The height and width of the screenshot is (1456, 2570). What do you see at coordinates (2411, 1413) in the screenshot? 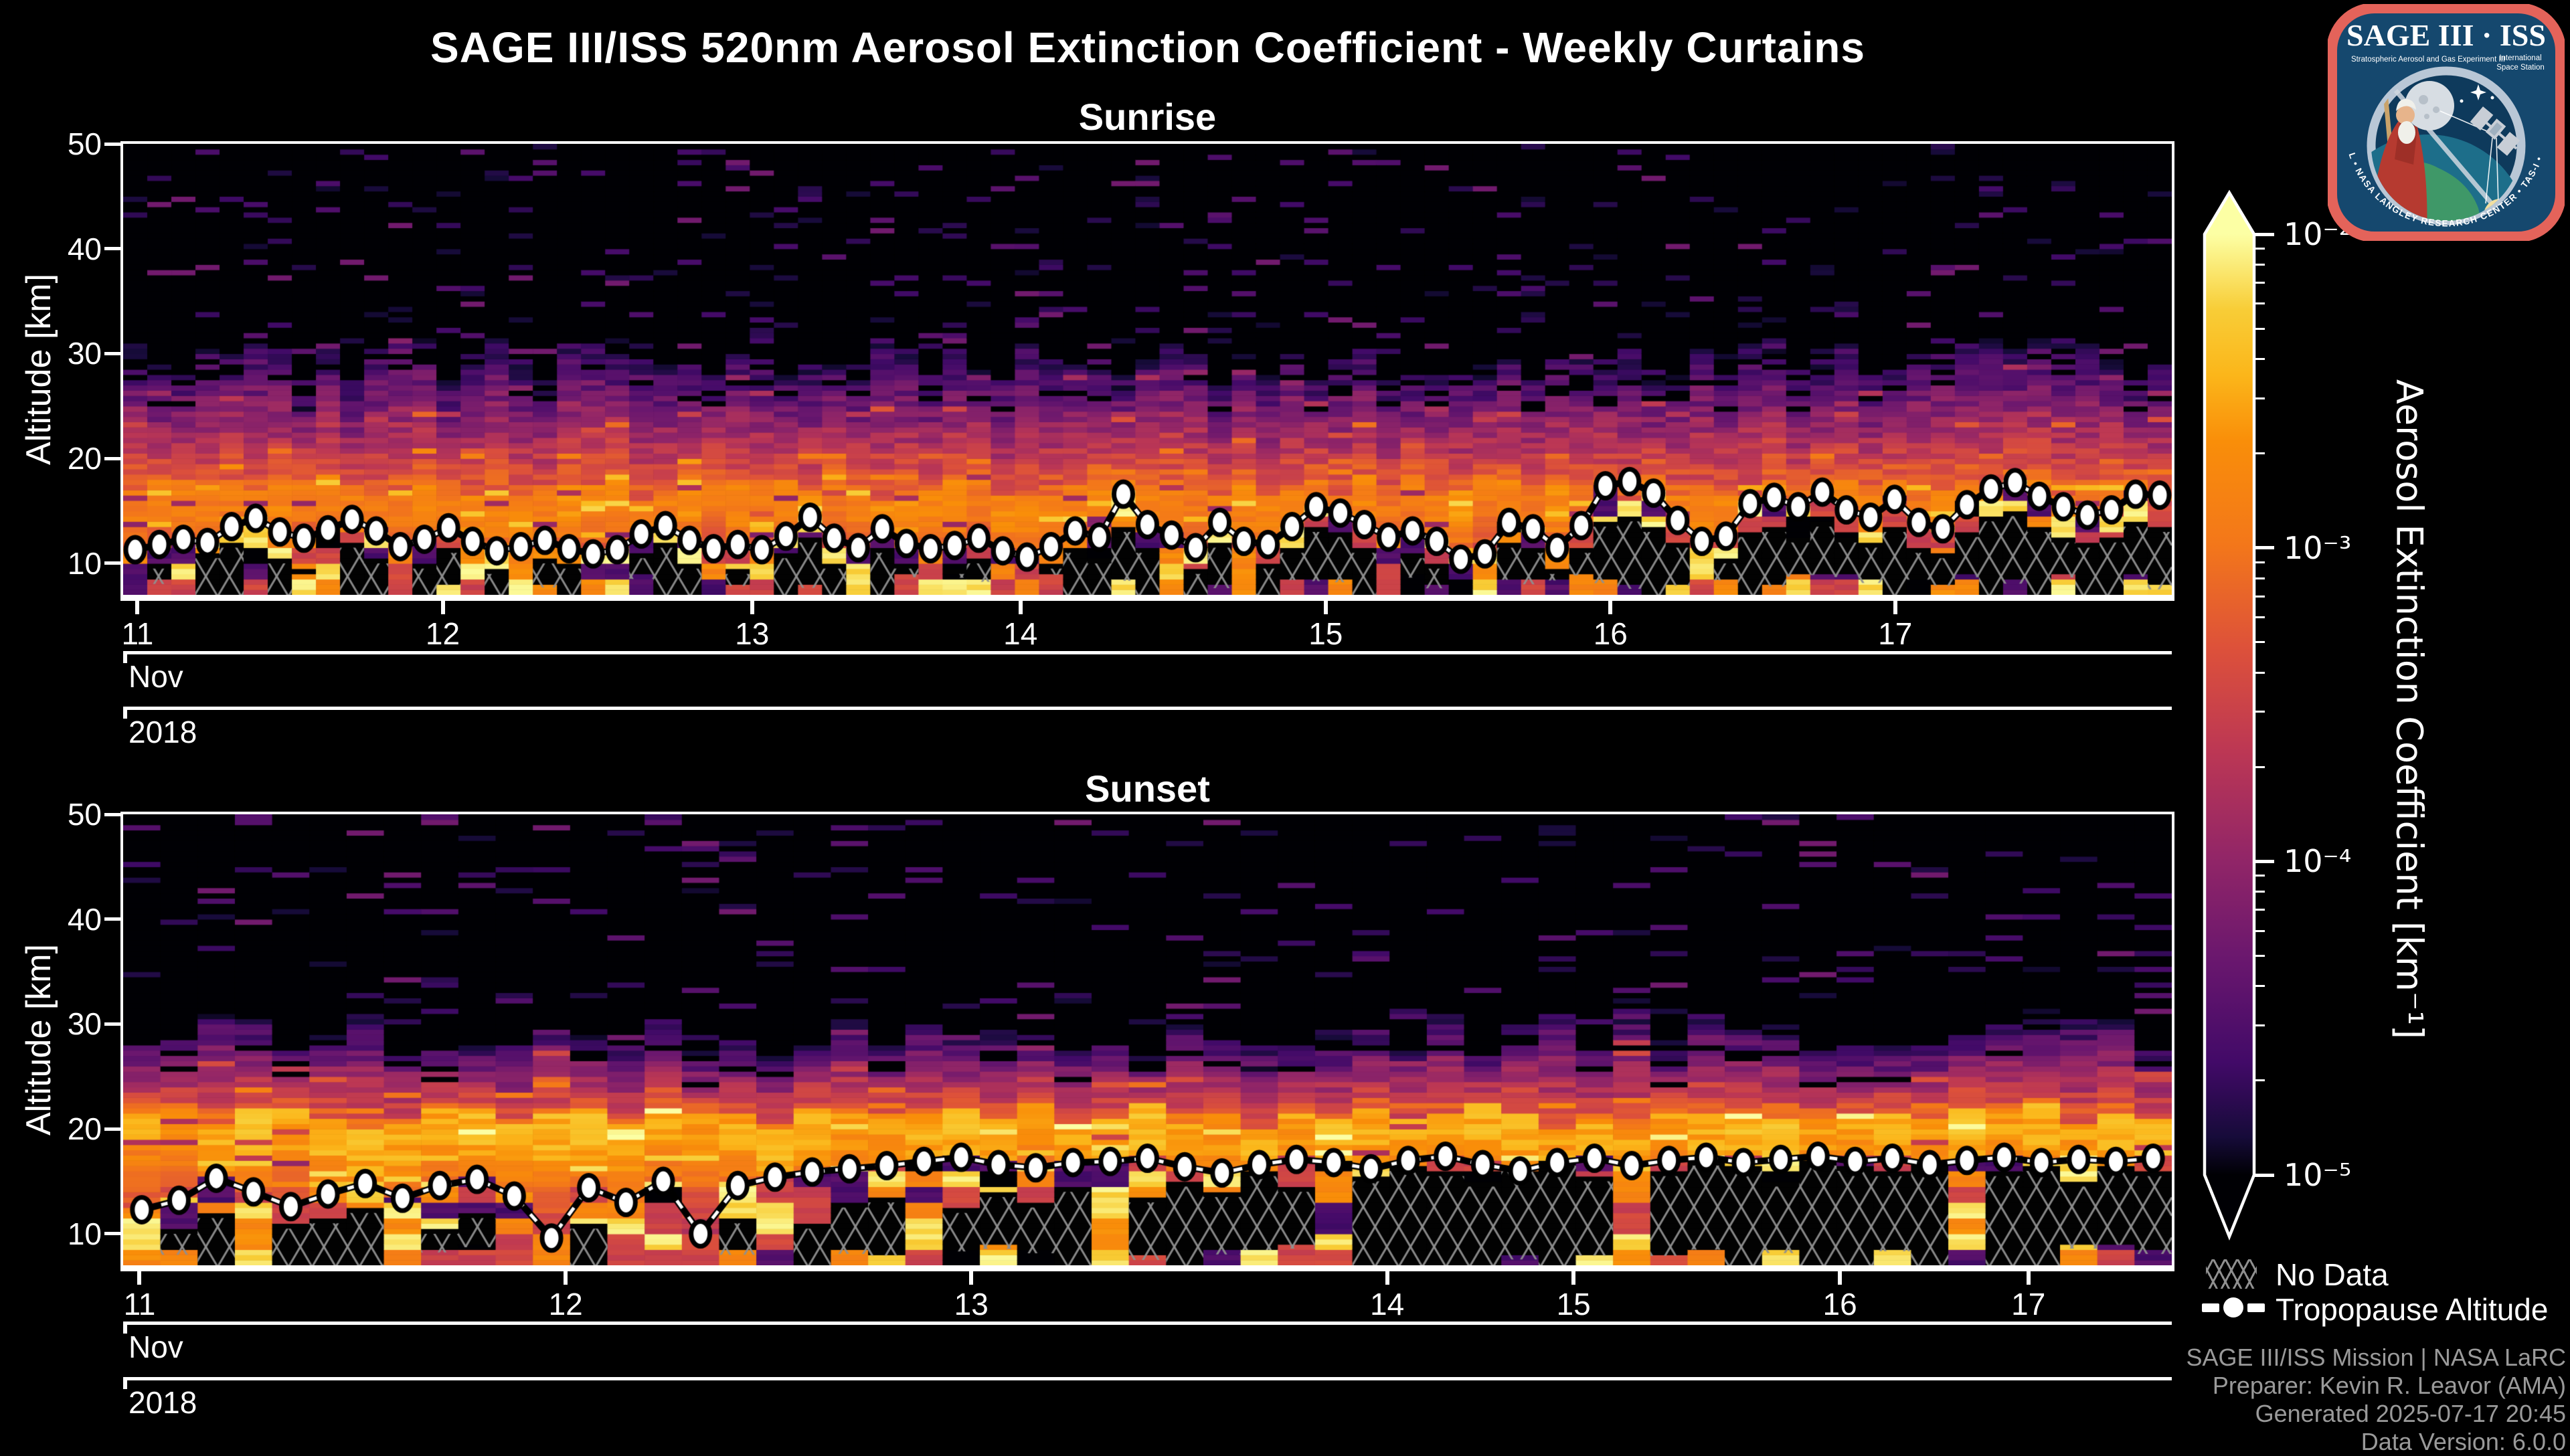
I see `credits-generated-line: Generated 2025-07-17 20:45` at bounding box center [2411, 1413].